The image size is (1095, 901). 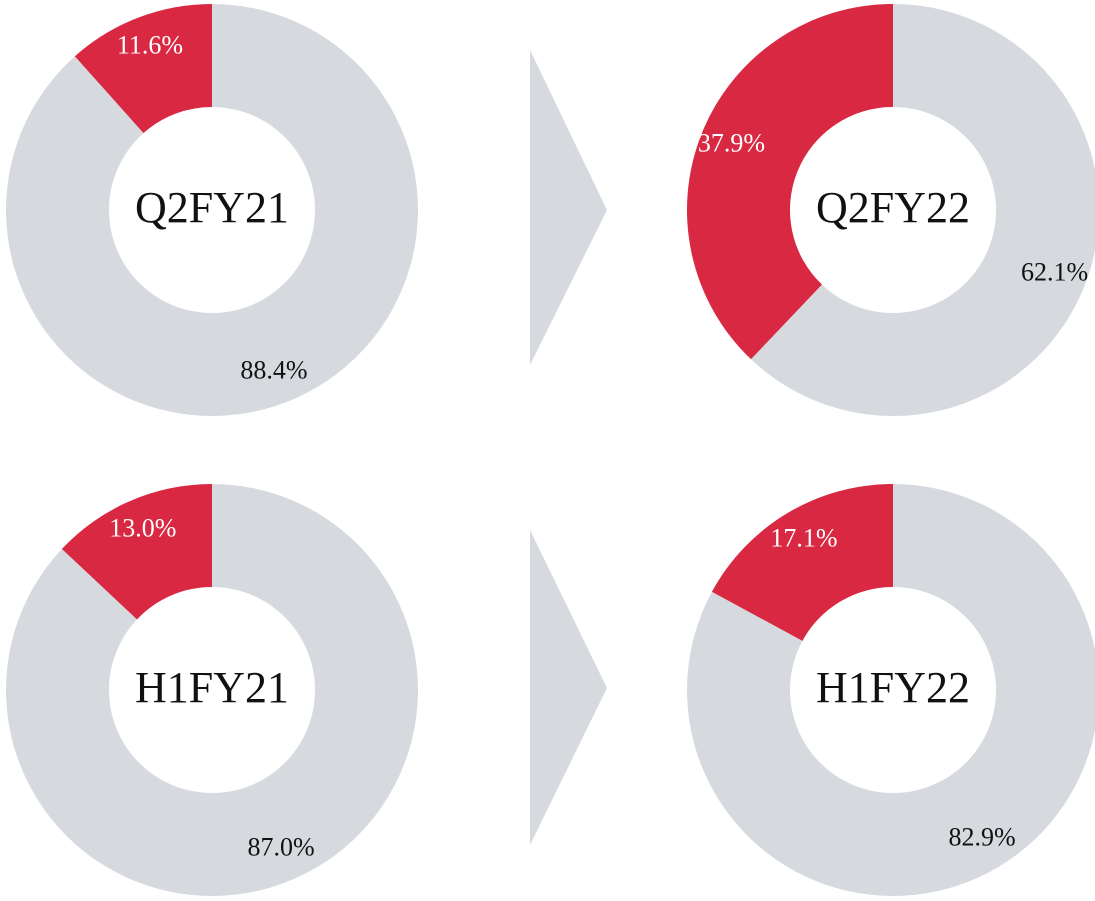 What do you see at coordinates (893, 207) in the screenshot?
I see `center-label: Q2FY22` at bounding box center [893, 207].